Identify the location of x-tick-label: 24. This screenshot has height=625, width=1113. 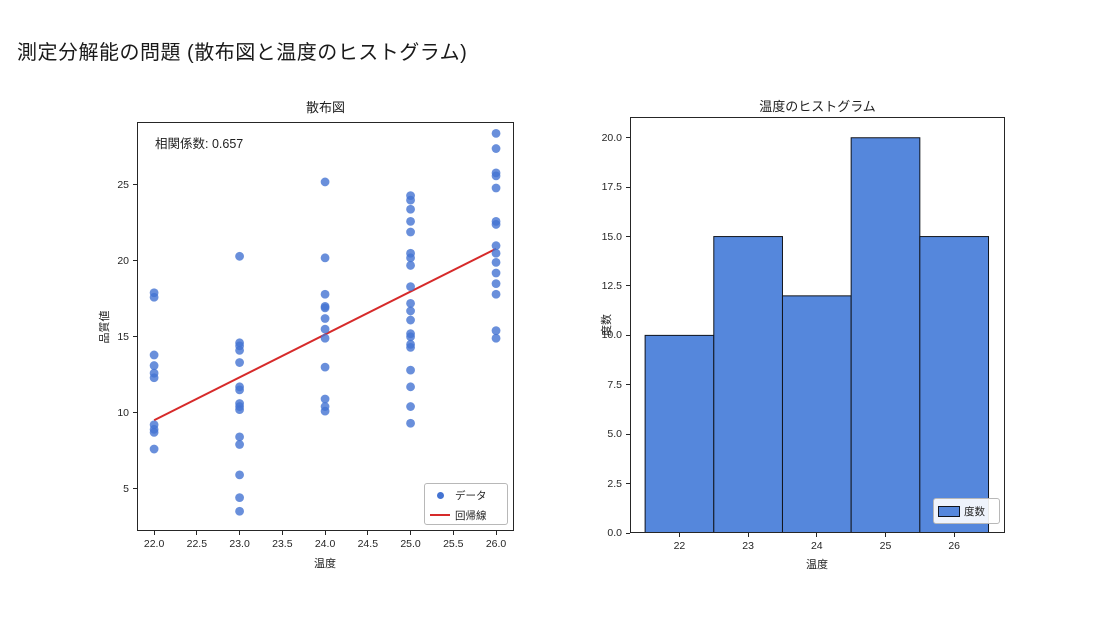
(816, 546).